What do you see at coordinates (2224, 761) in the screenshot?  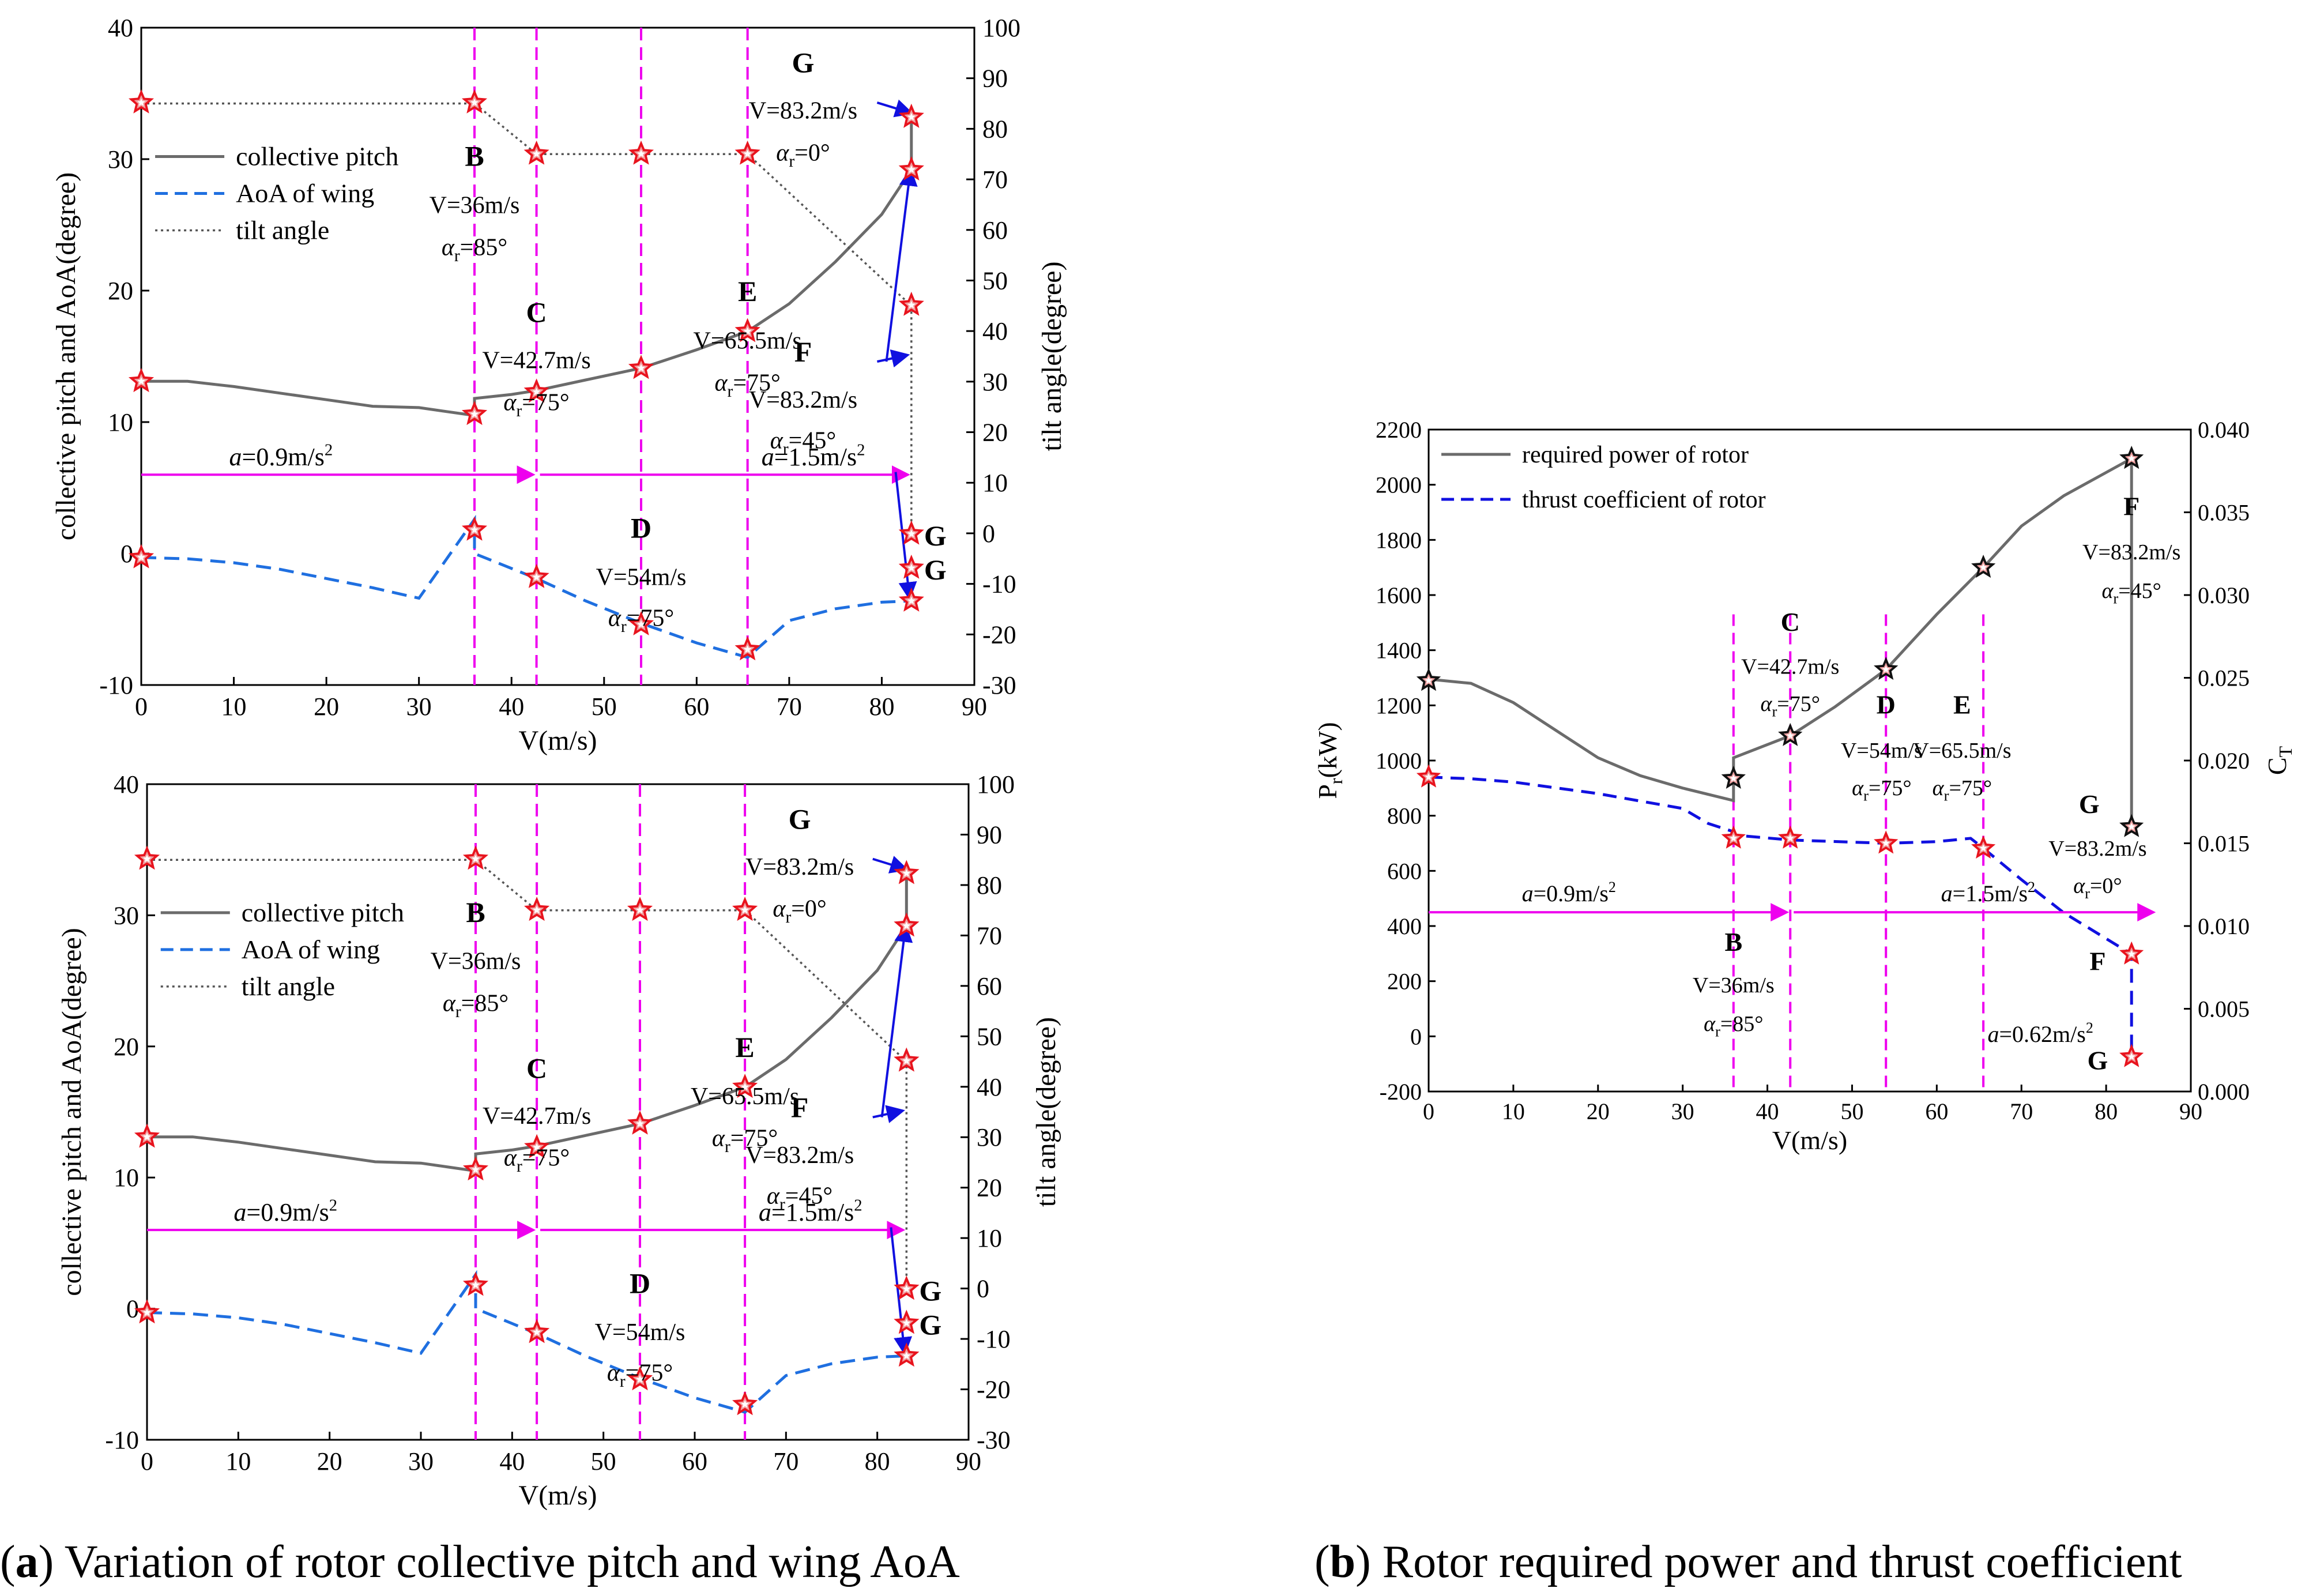 I see `y2-tick-label: 0.020` at bounding box center [2224, 761].